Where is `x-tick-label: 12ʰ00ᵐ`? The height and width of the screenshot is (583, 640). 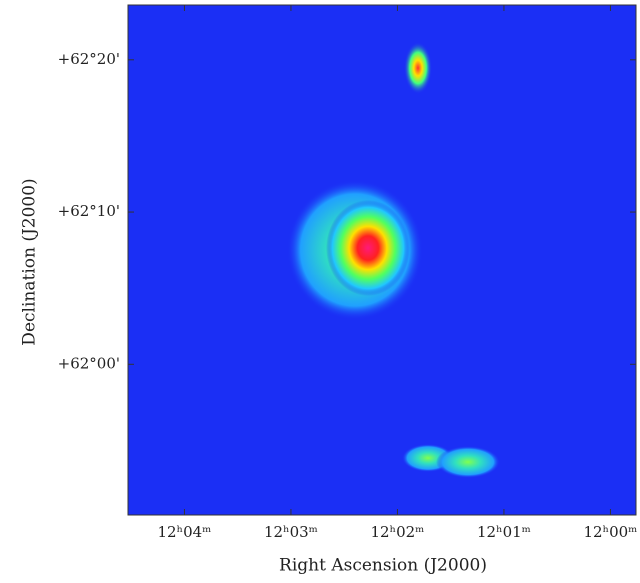 x-tick-label: 12ʰ00ᵐ is located at coordinates (611, 532).